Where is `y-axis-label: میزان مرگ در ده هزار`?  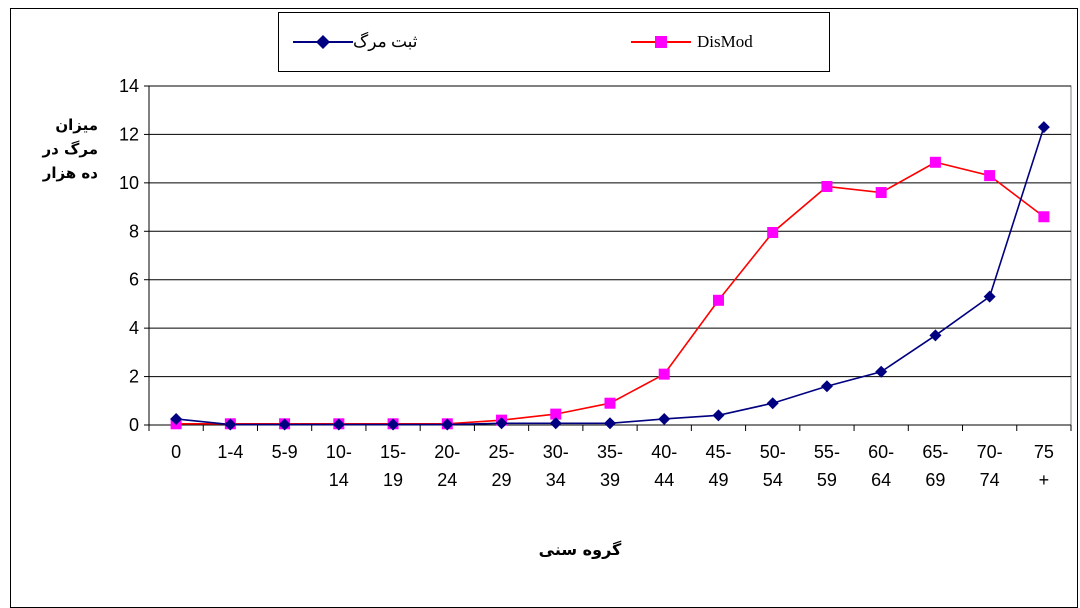 y-axis-label: میزان مرگ در ده هزار is located at coordinates (59, 149).